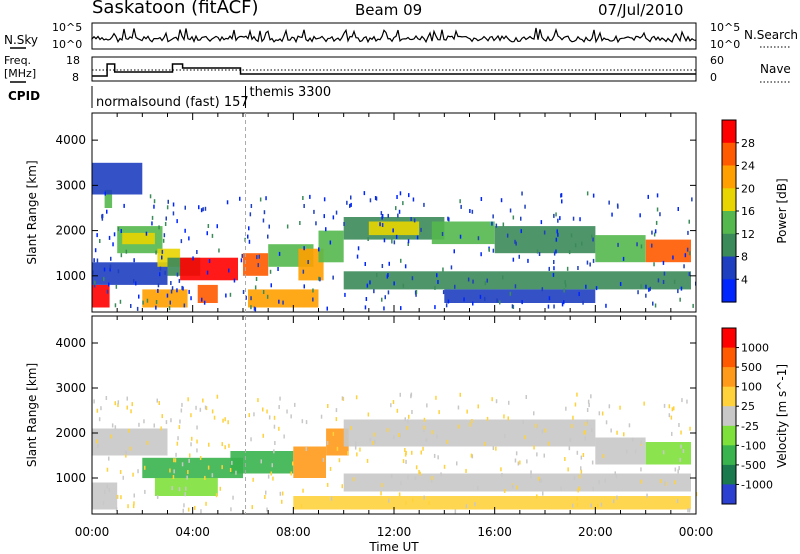 Image resolution: width=800 pixels, height=554 pixels. What do you see at coordinates (394, 35) in the screenshot?
I see `nsky-trace` at bounding box center [394, 35].